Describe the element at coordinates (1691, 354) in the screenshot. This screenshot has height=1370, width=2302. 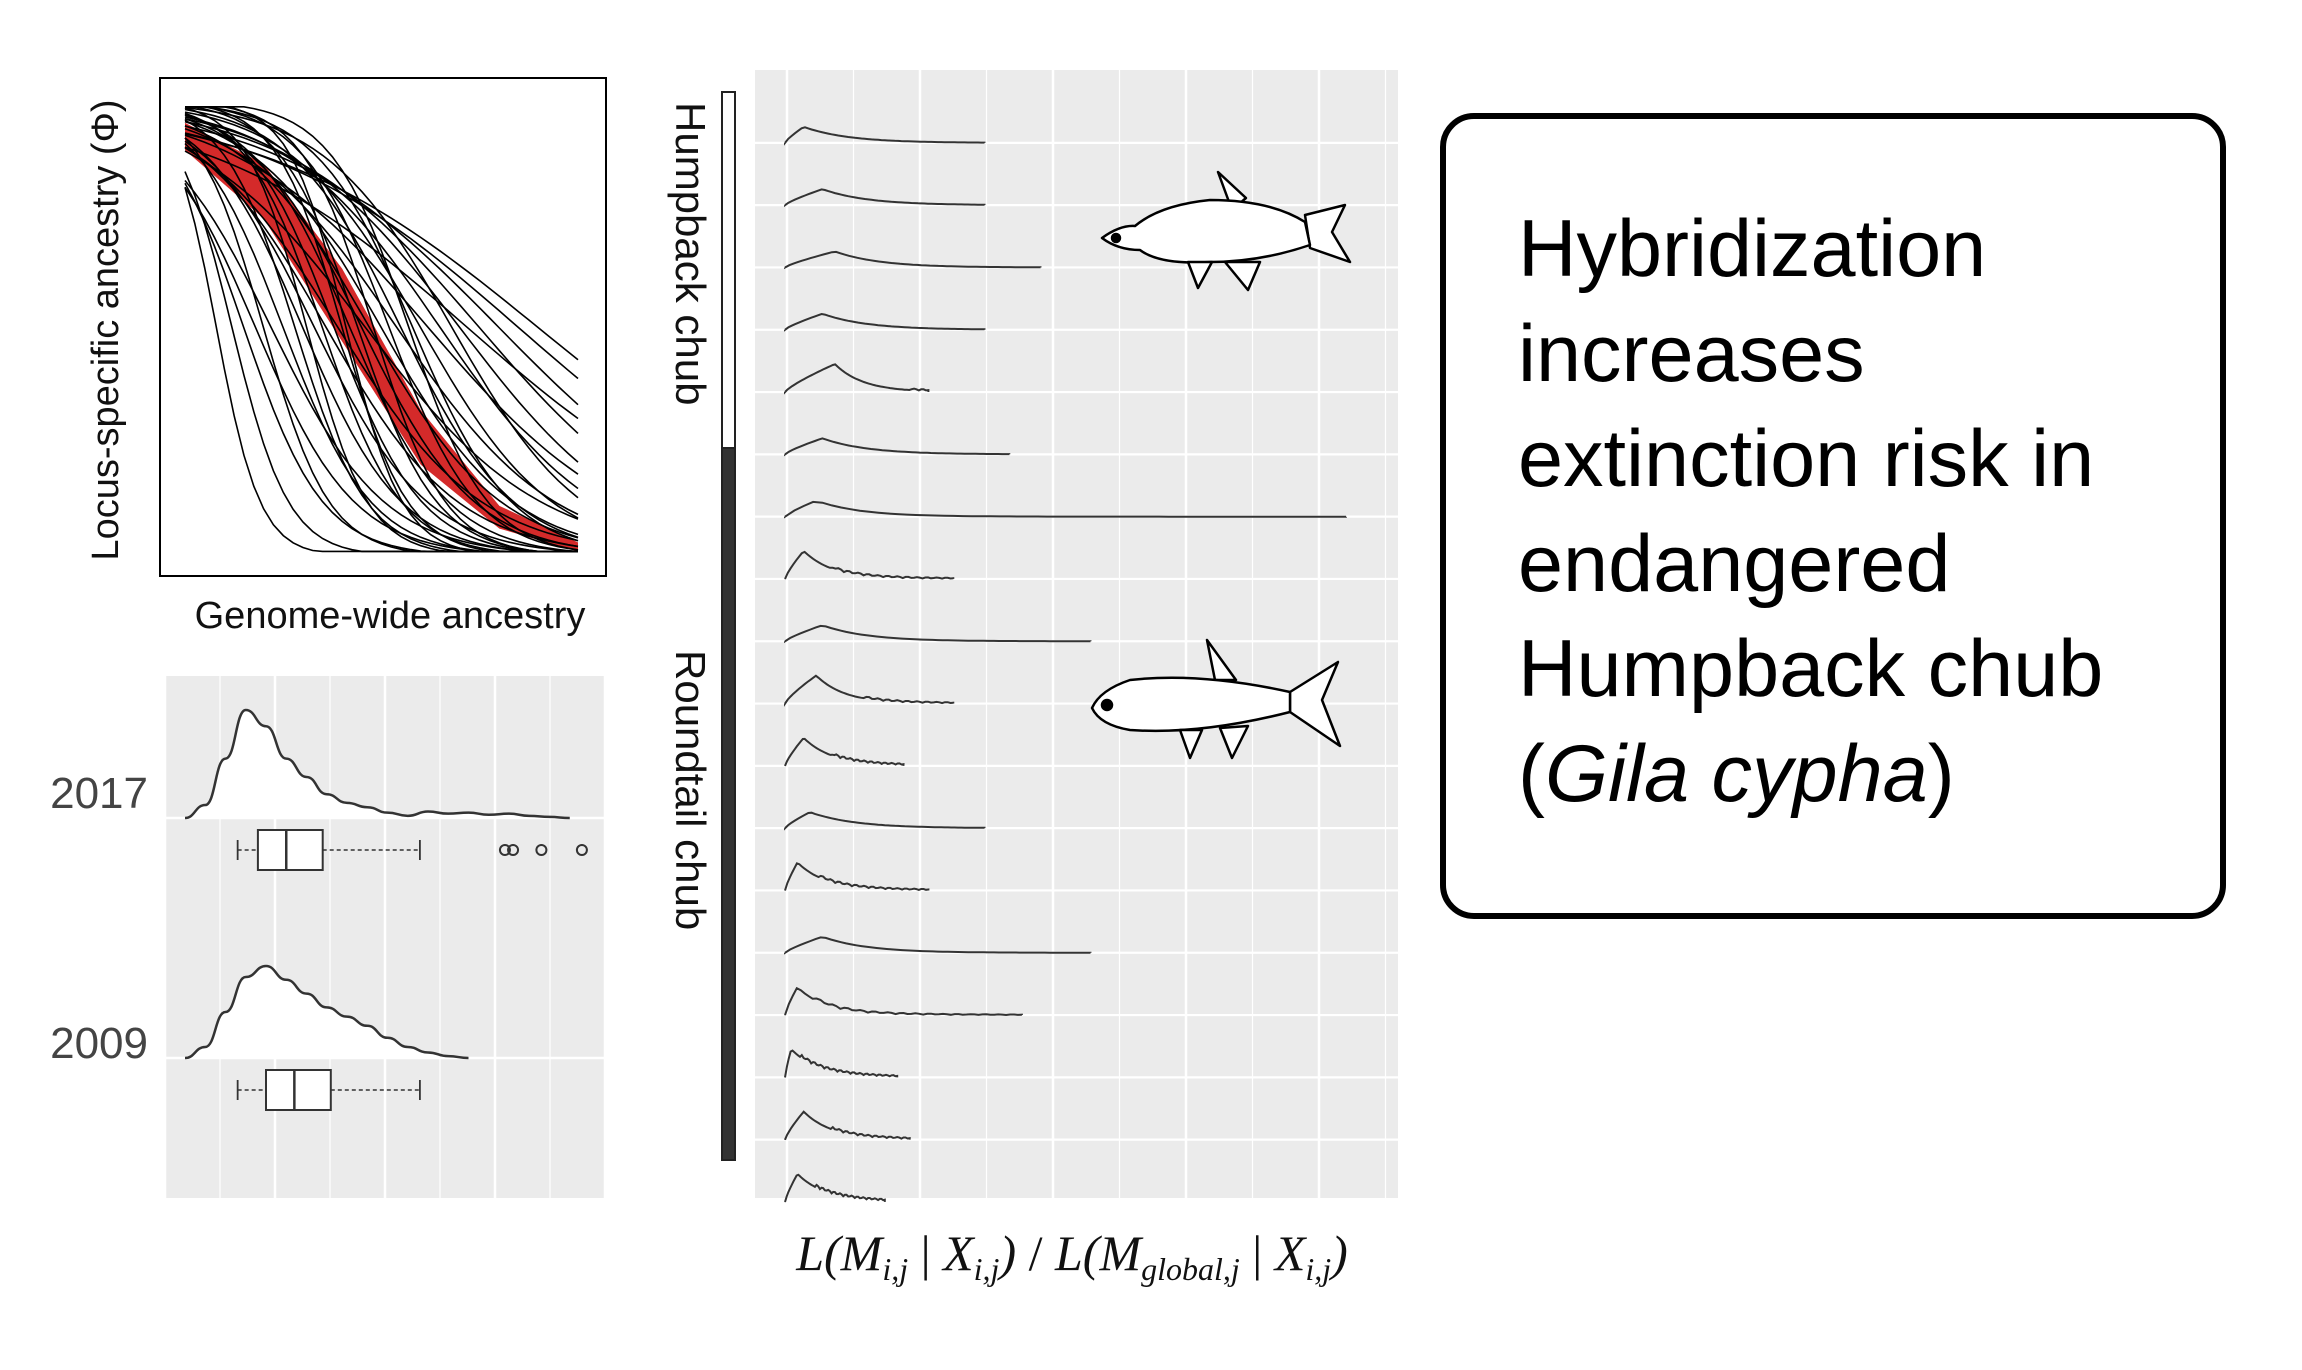
I see `callout-line-2: increases` at that location.